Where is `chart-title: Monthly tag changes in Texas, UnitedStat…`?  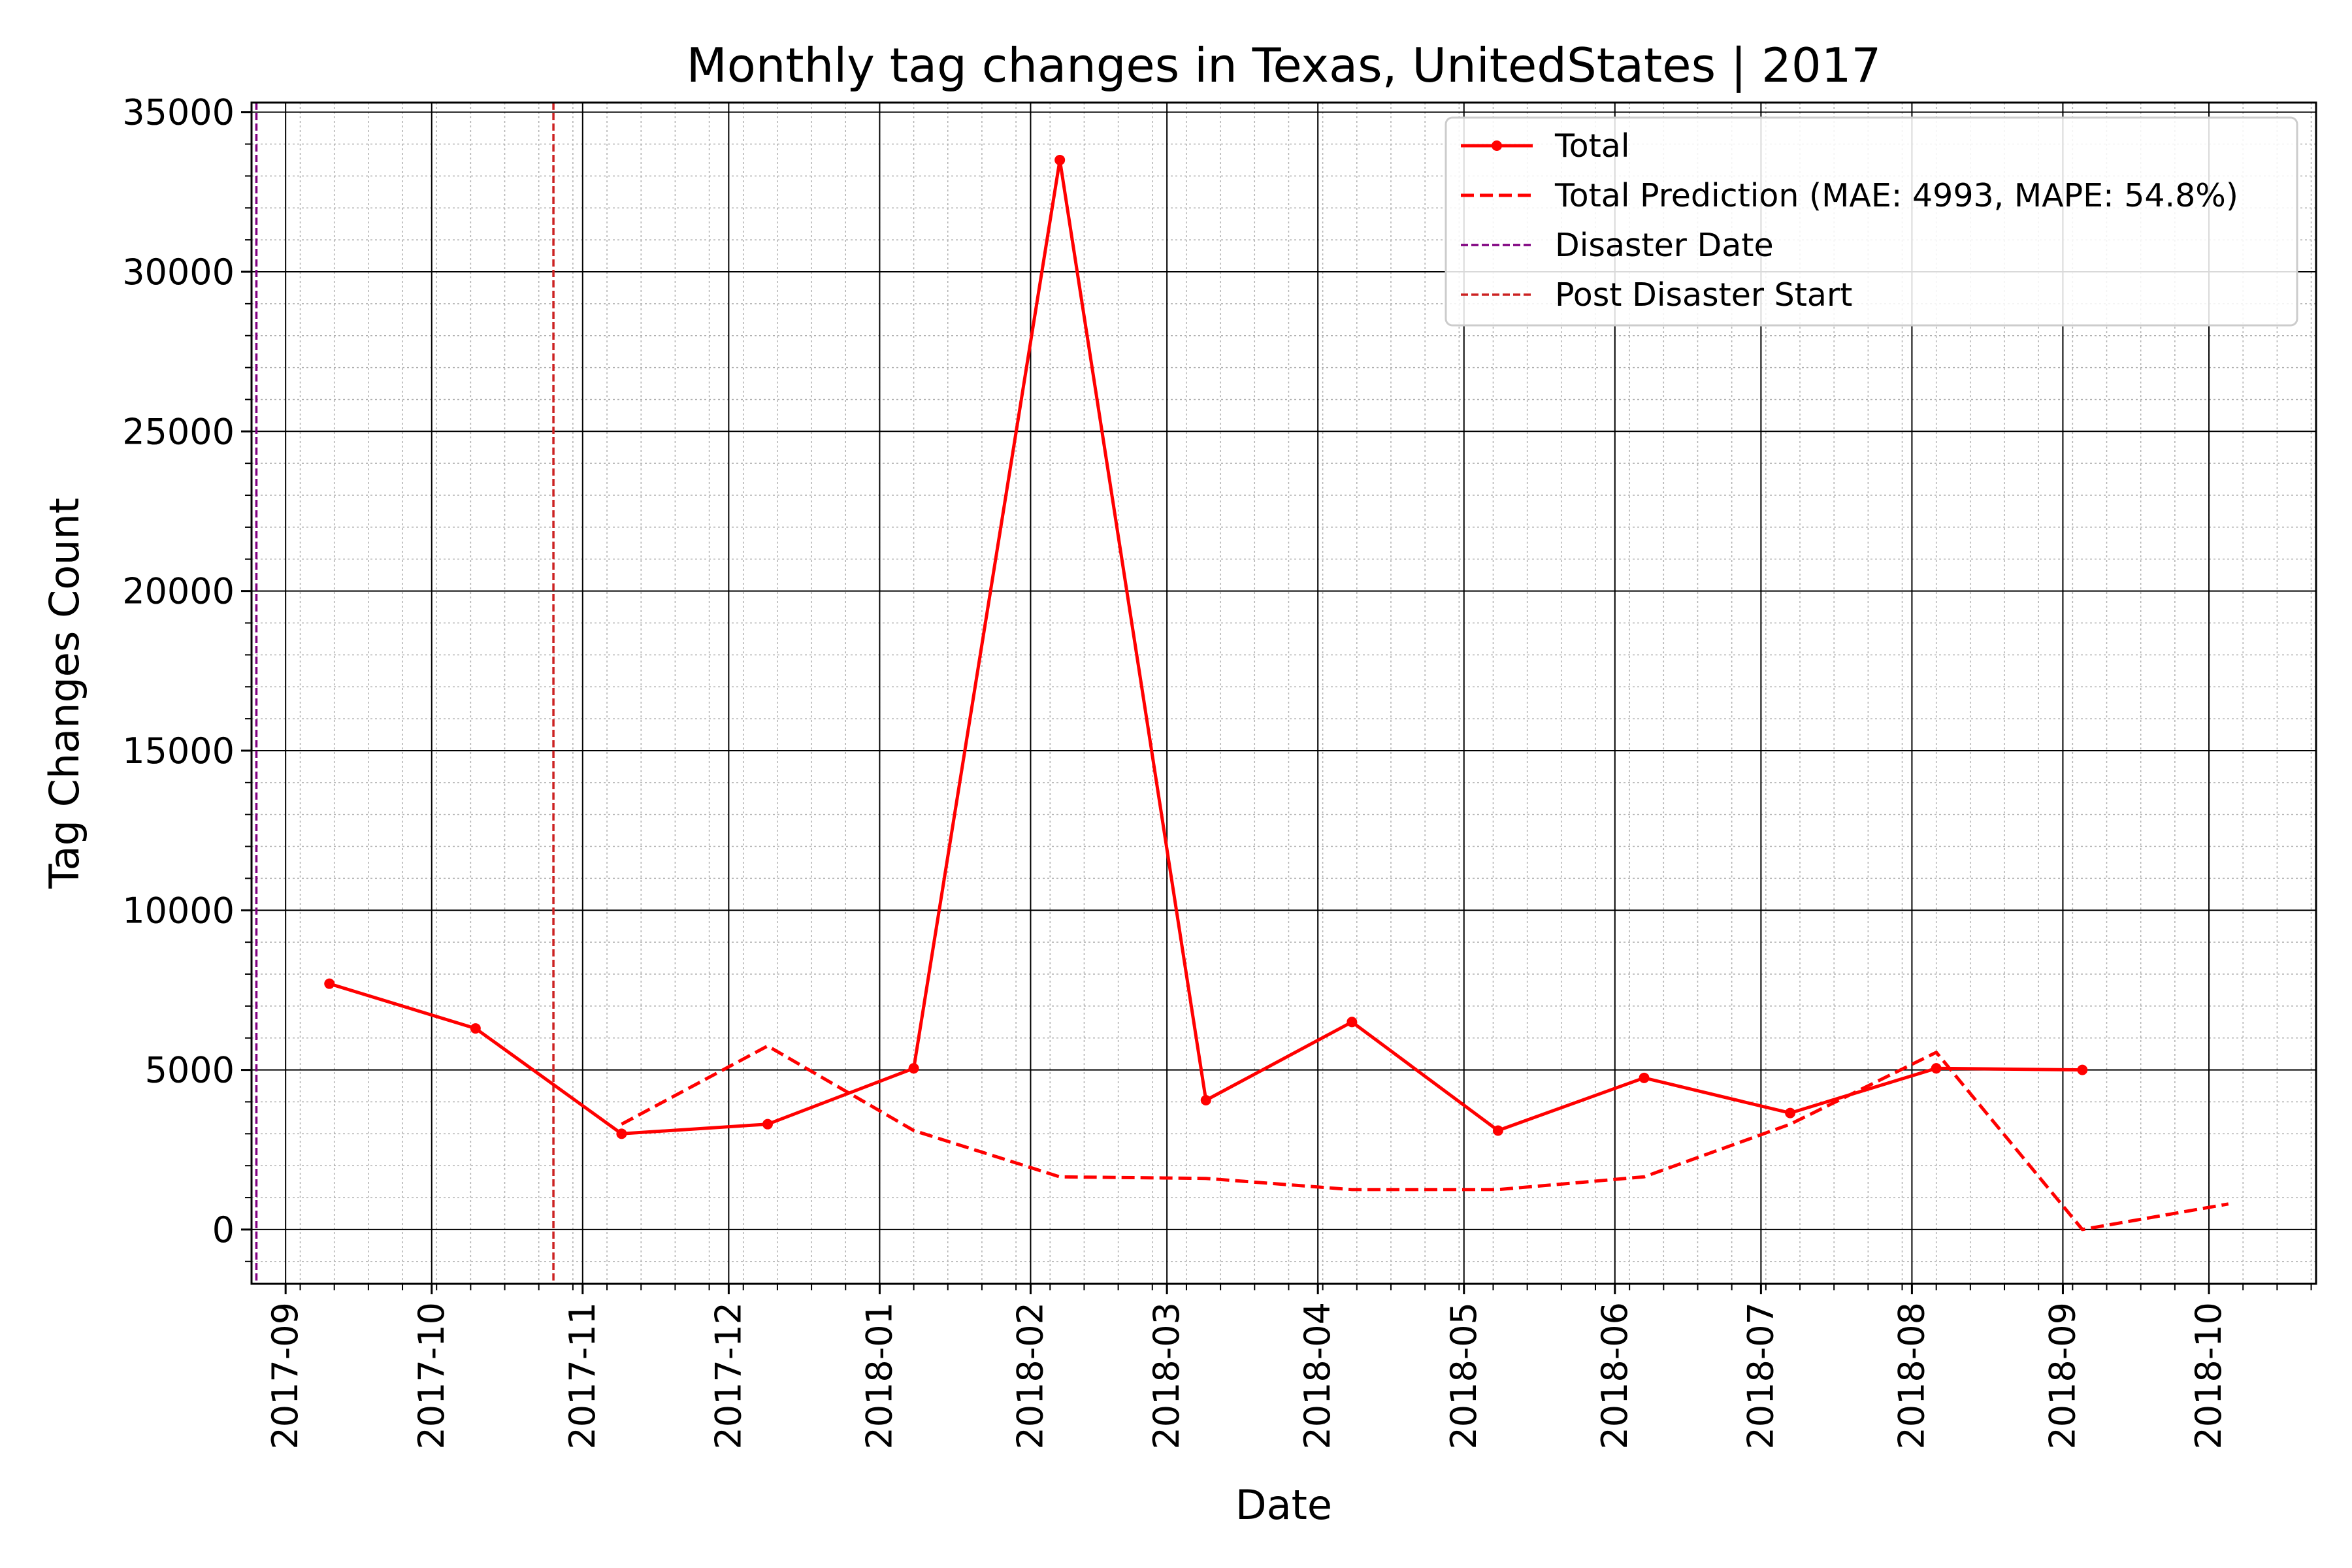
chart-title: Monthly tag changes in Texas, UnitedStat… is located at coordinates (1284, 65).